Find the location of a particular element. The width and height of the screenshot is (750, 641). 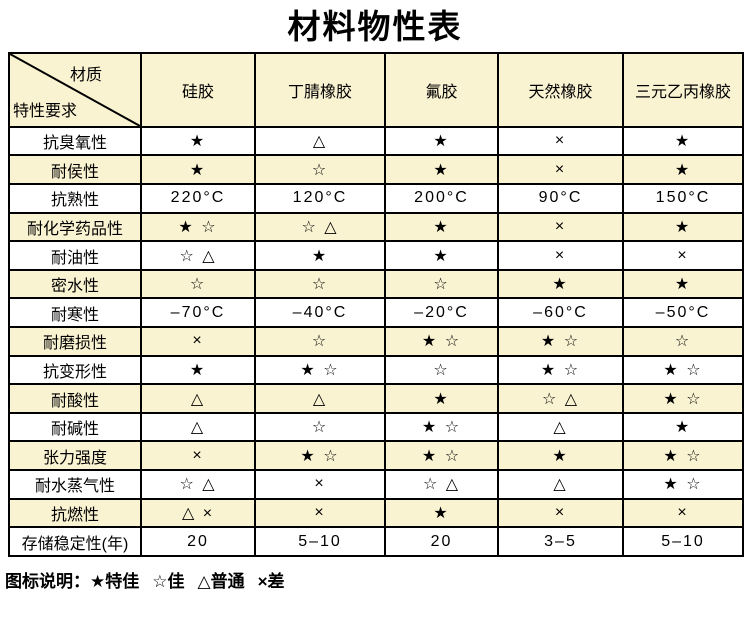

legend: 图标说明：★特佳 ☆佳 △普通 ×差 is located at coordinates (377, 579).